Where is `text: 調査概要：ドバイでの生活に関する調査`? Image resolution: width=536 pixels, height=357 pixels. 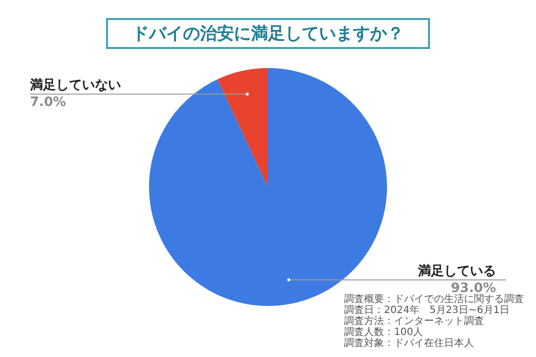 text: 調査概要：ドバイでの生活に関する調査 is located at coordinates (434, 299).